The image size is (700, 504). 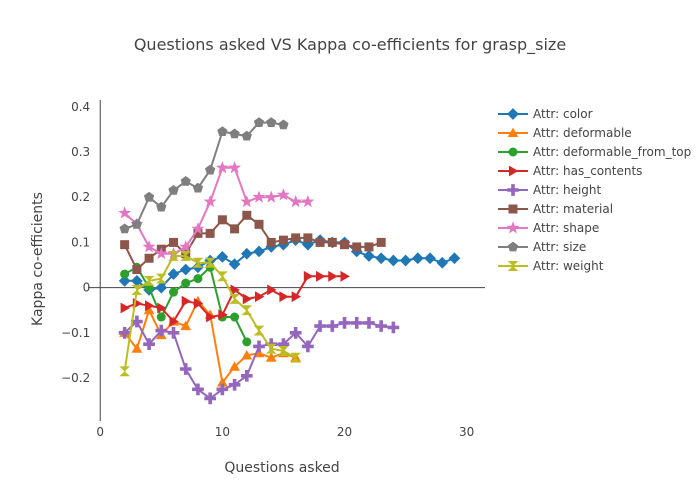 What do you see at coordinates (548, 228) in the screenshot?
I see `legend-item-shape: Attr: shape` at bounding box center [548, 228].